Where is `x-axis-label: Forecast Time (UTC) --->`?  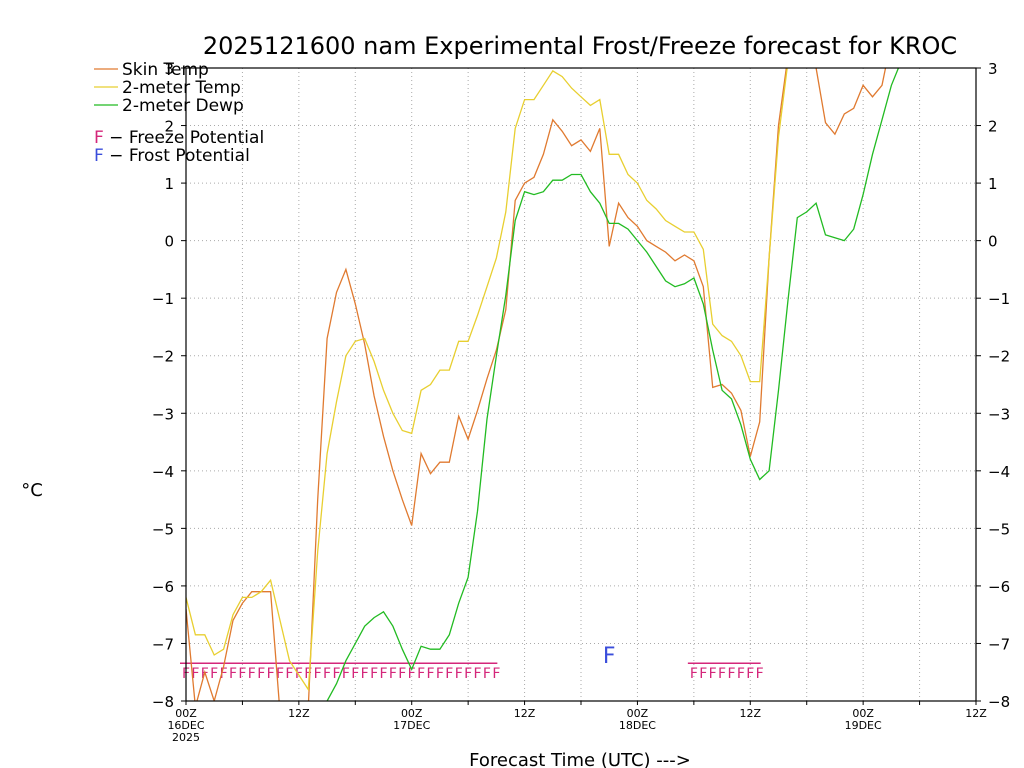
x-axis-label: Forecast Time (UTC) ---> is located at coordinates (580, 759).